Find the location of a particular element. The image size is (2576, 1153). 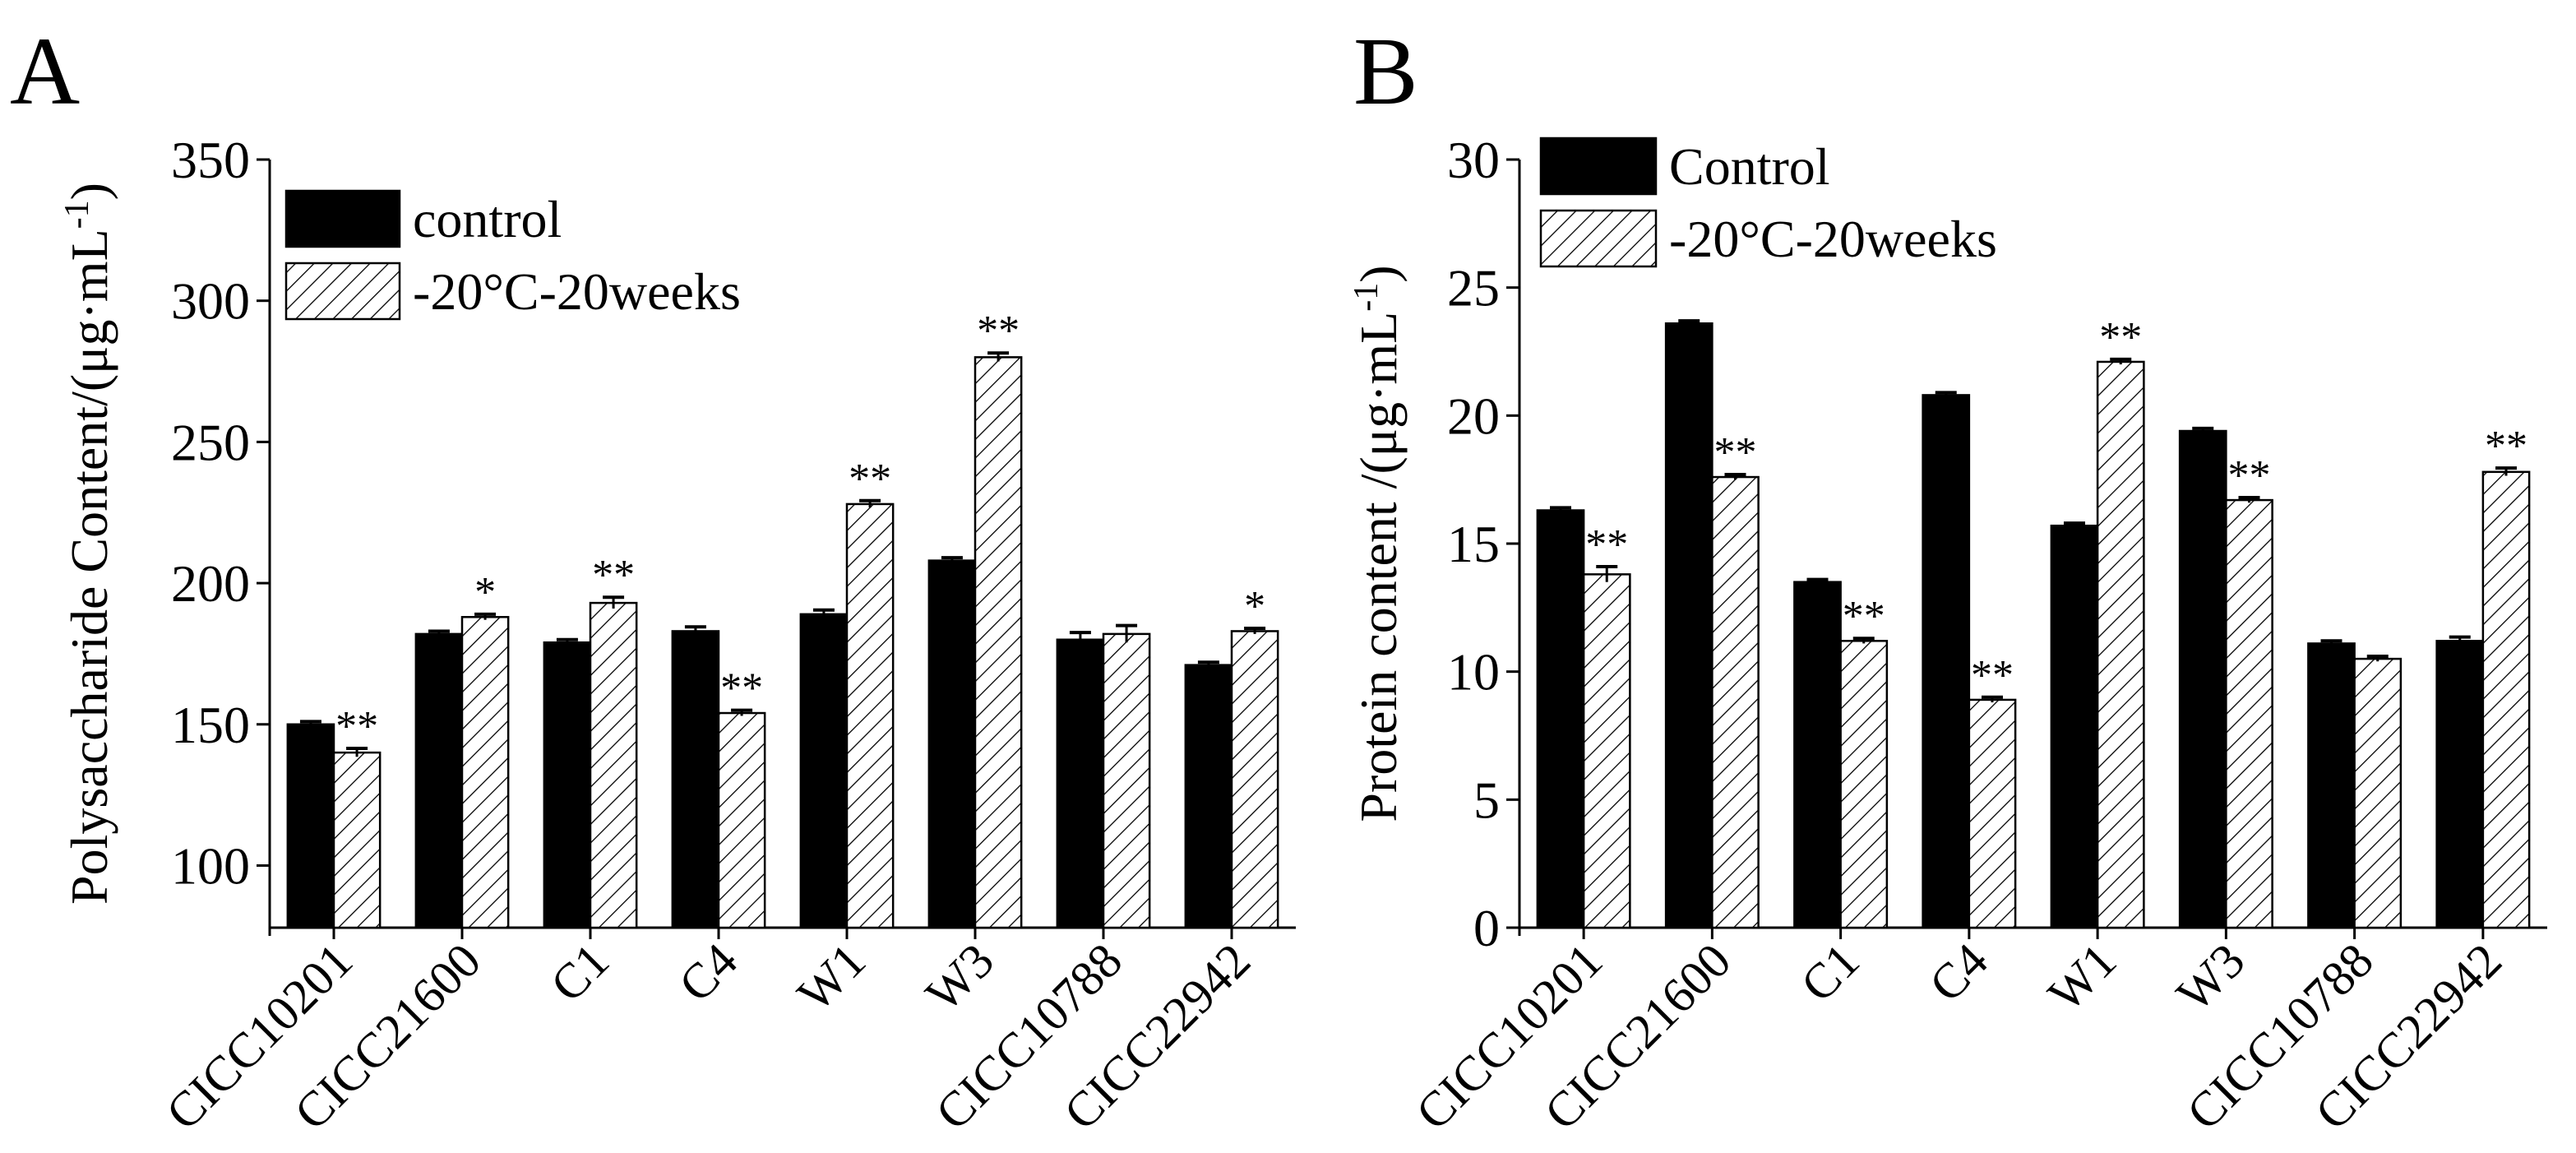

chart-0-category-label: C4 is located at coordinates (707, 972).